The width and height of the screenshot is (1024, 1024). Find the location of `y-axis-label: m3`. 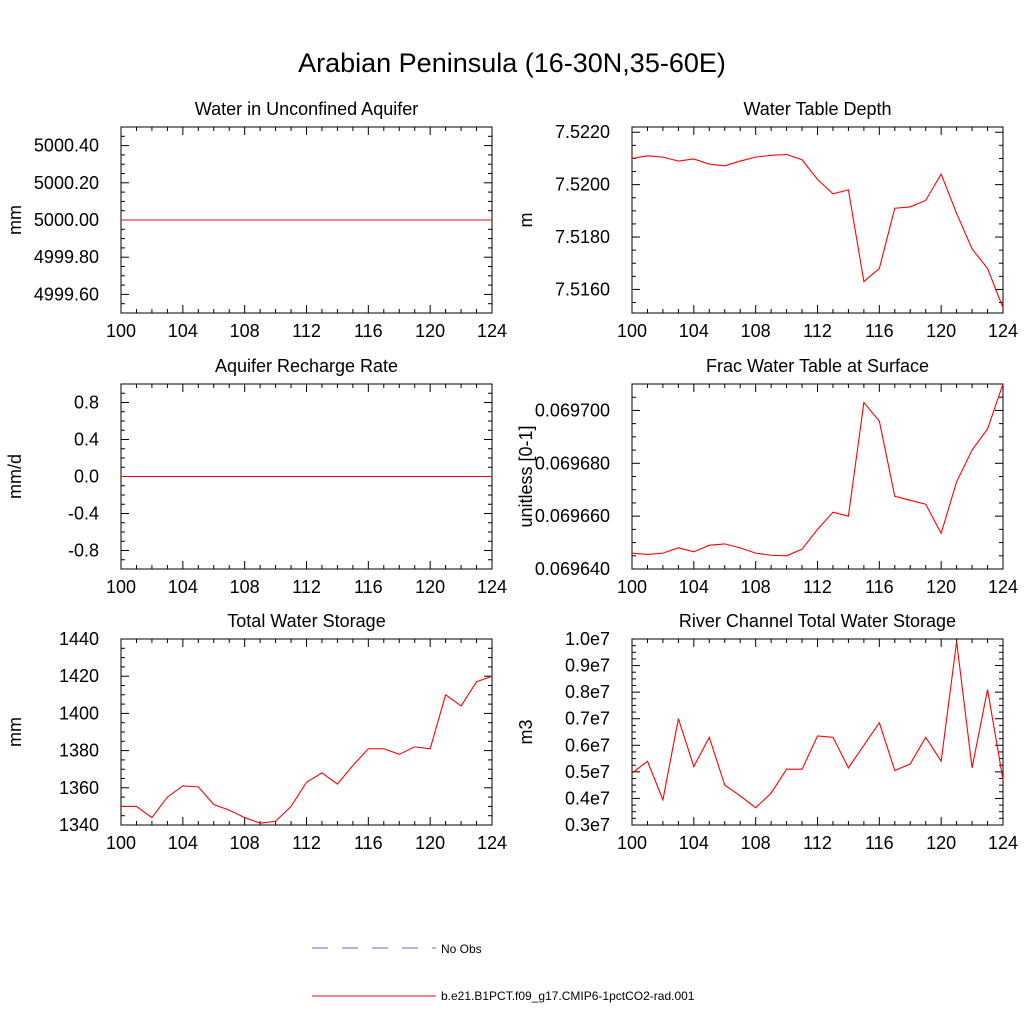

y-axis-label: m3 is located at coordinates (526, 731).